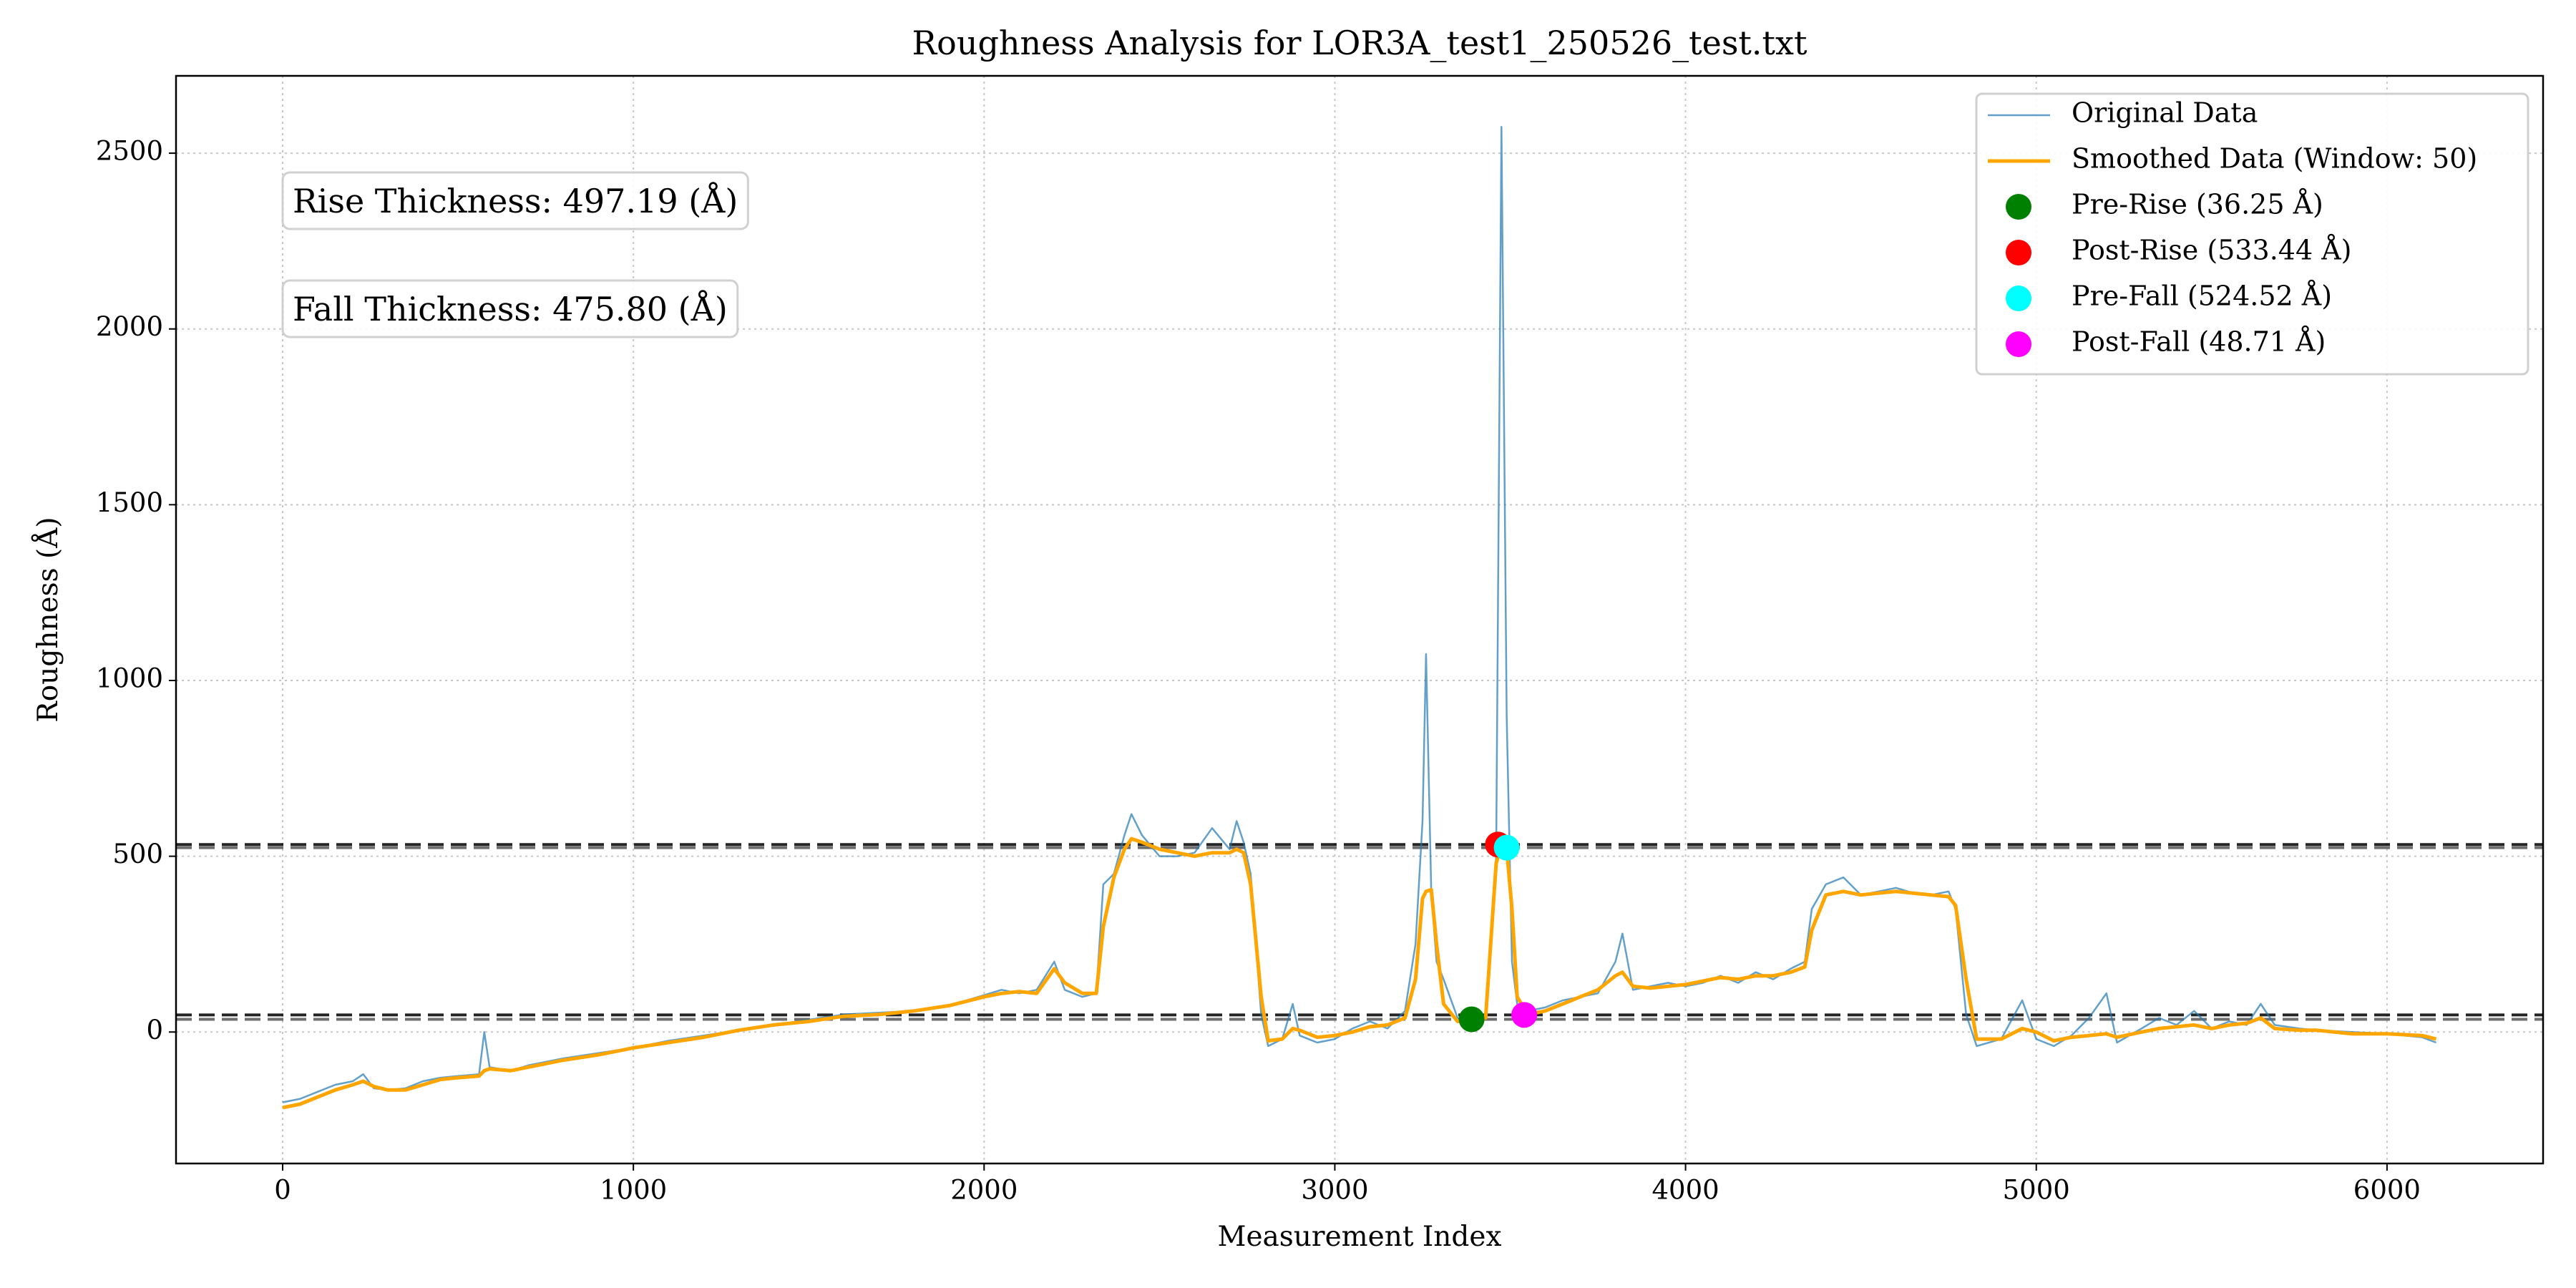 The image size is (2576, 1288). What do you see at coordinates (2252, 234) in the screenshot?
I see `legend-box` at bounding box center [2252, 234].